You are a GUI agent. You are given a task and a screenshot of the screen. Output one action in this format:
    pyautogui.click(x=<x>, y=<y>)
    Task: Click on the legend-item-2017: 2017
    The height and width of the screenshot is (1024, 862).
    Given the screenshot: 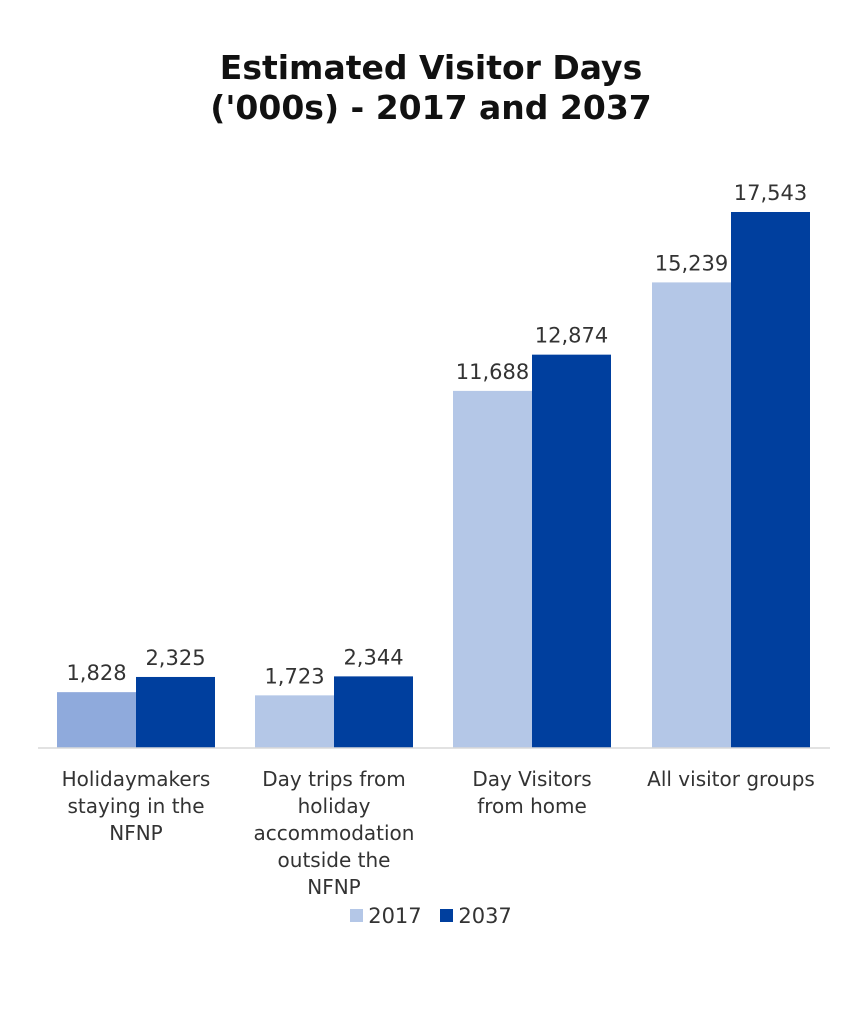 What is the action you would take?
    pyautogui.click(x=386, y=915)
    